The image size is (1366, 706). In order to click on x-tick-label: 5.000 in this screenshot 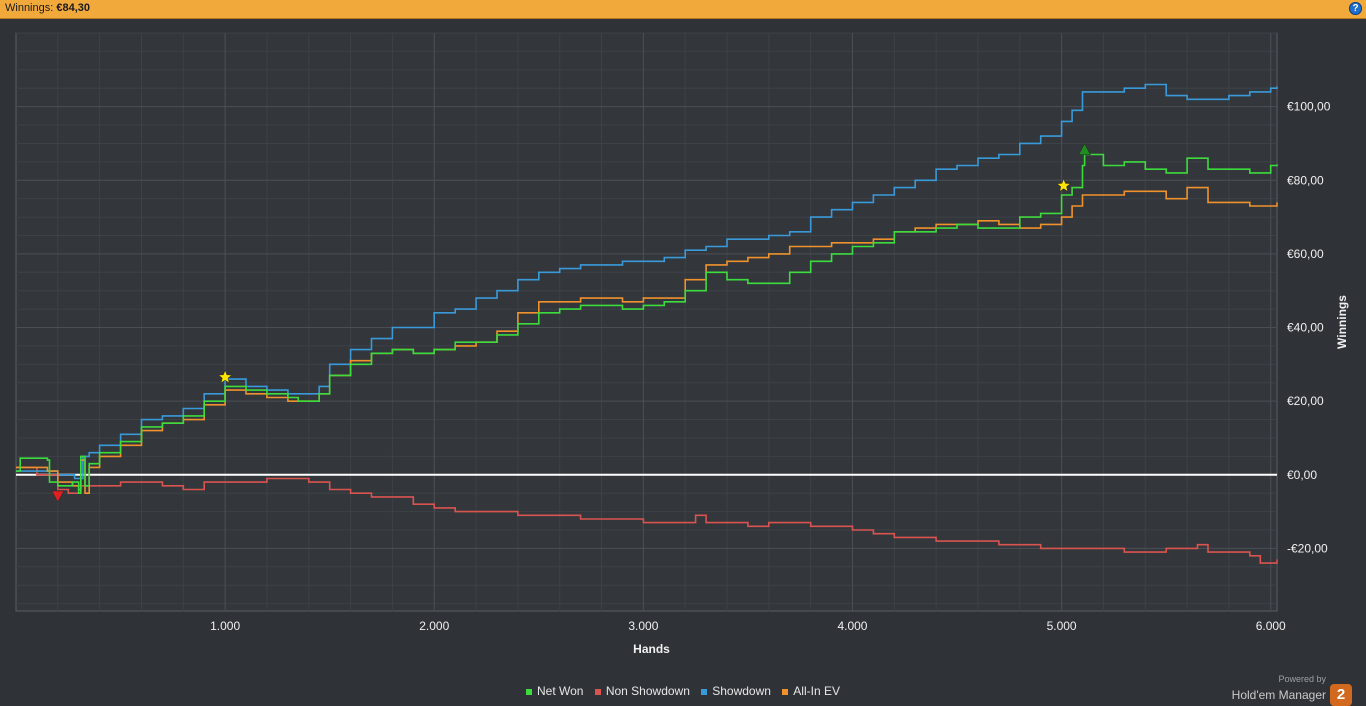, I will do `click(1062, 626)`.